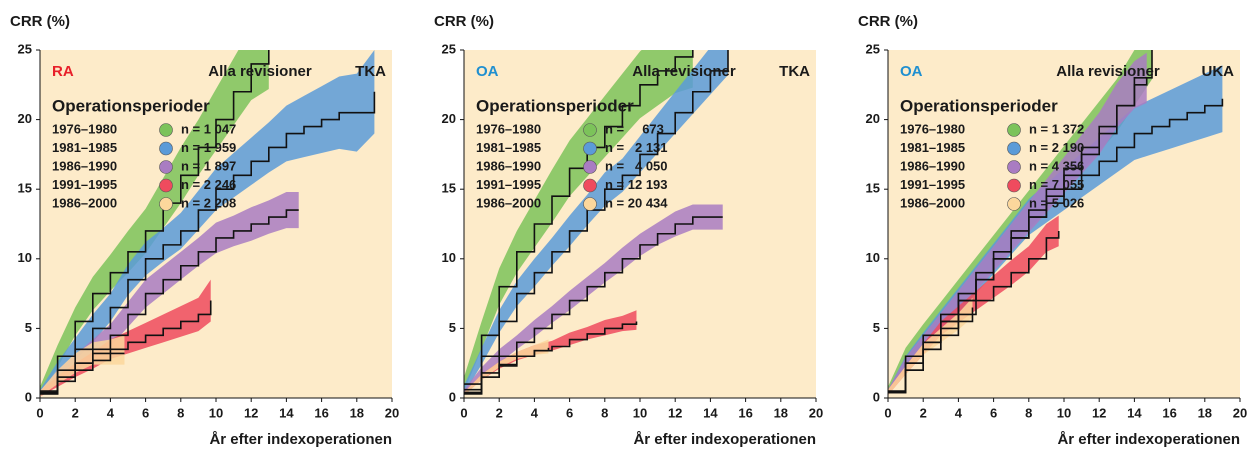 The height and width of the screenshot is (455, 1250). Describe the element at coordinates (208, 165) in the screenshot. I see `legend-n: n = 1 897` at that location.